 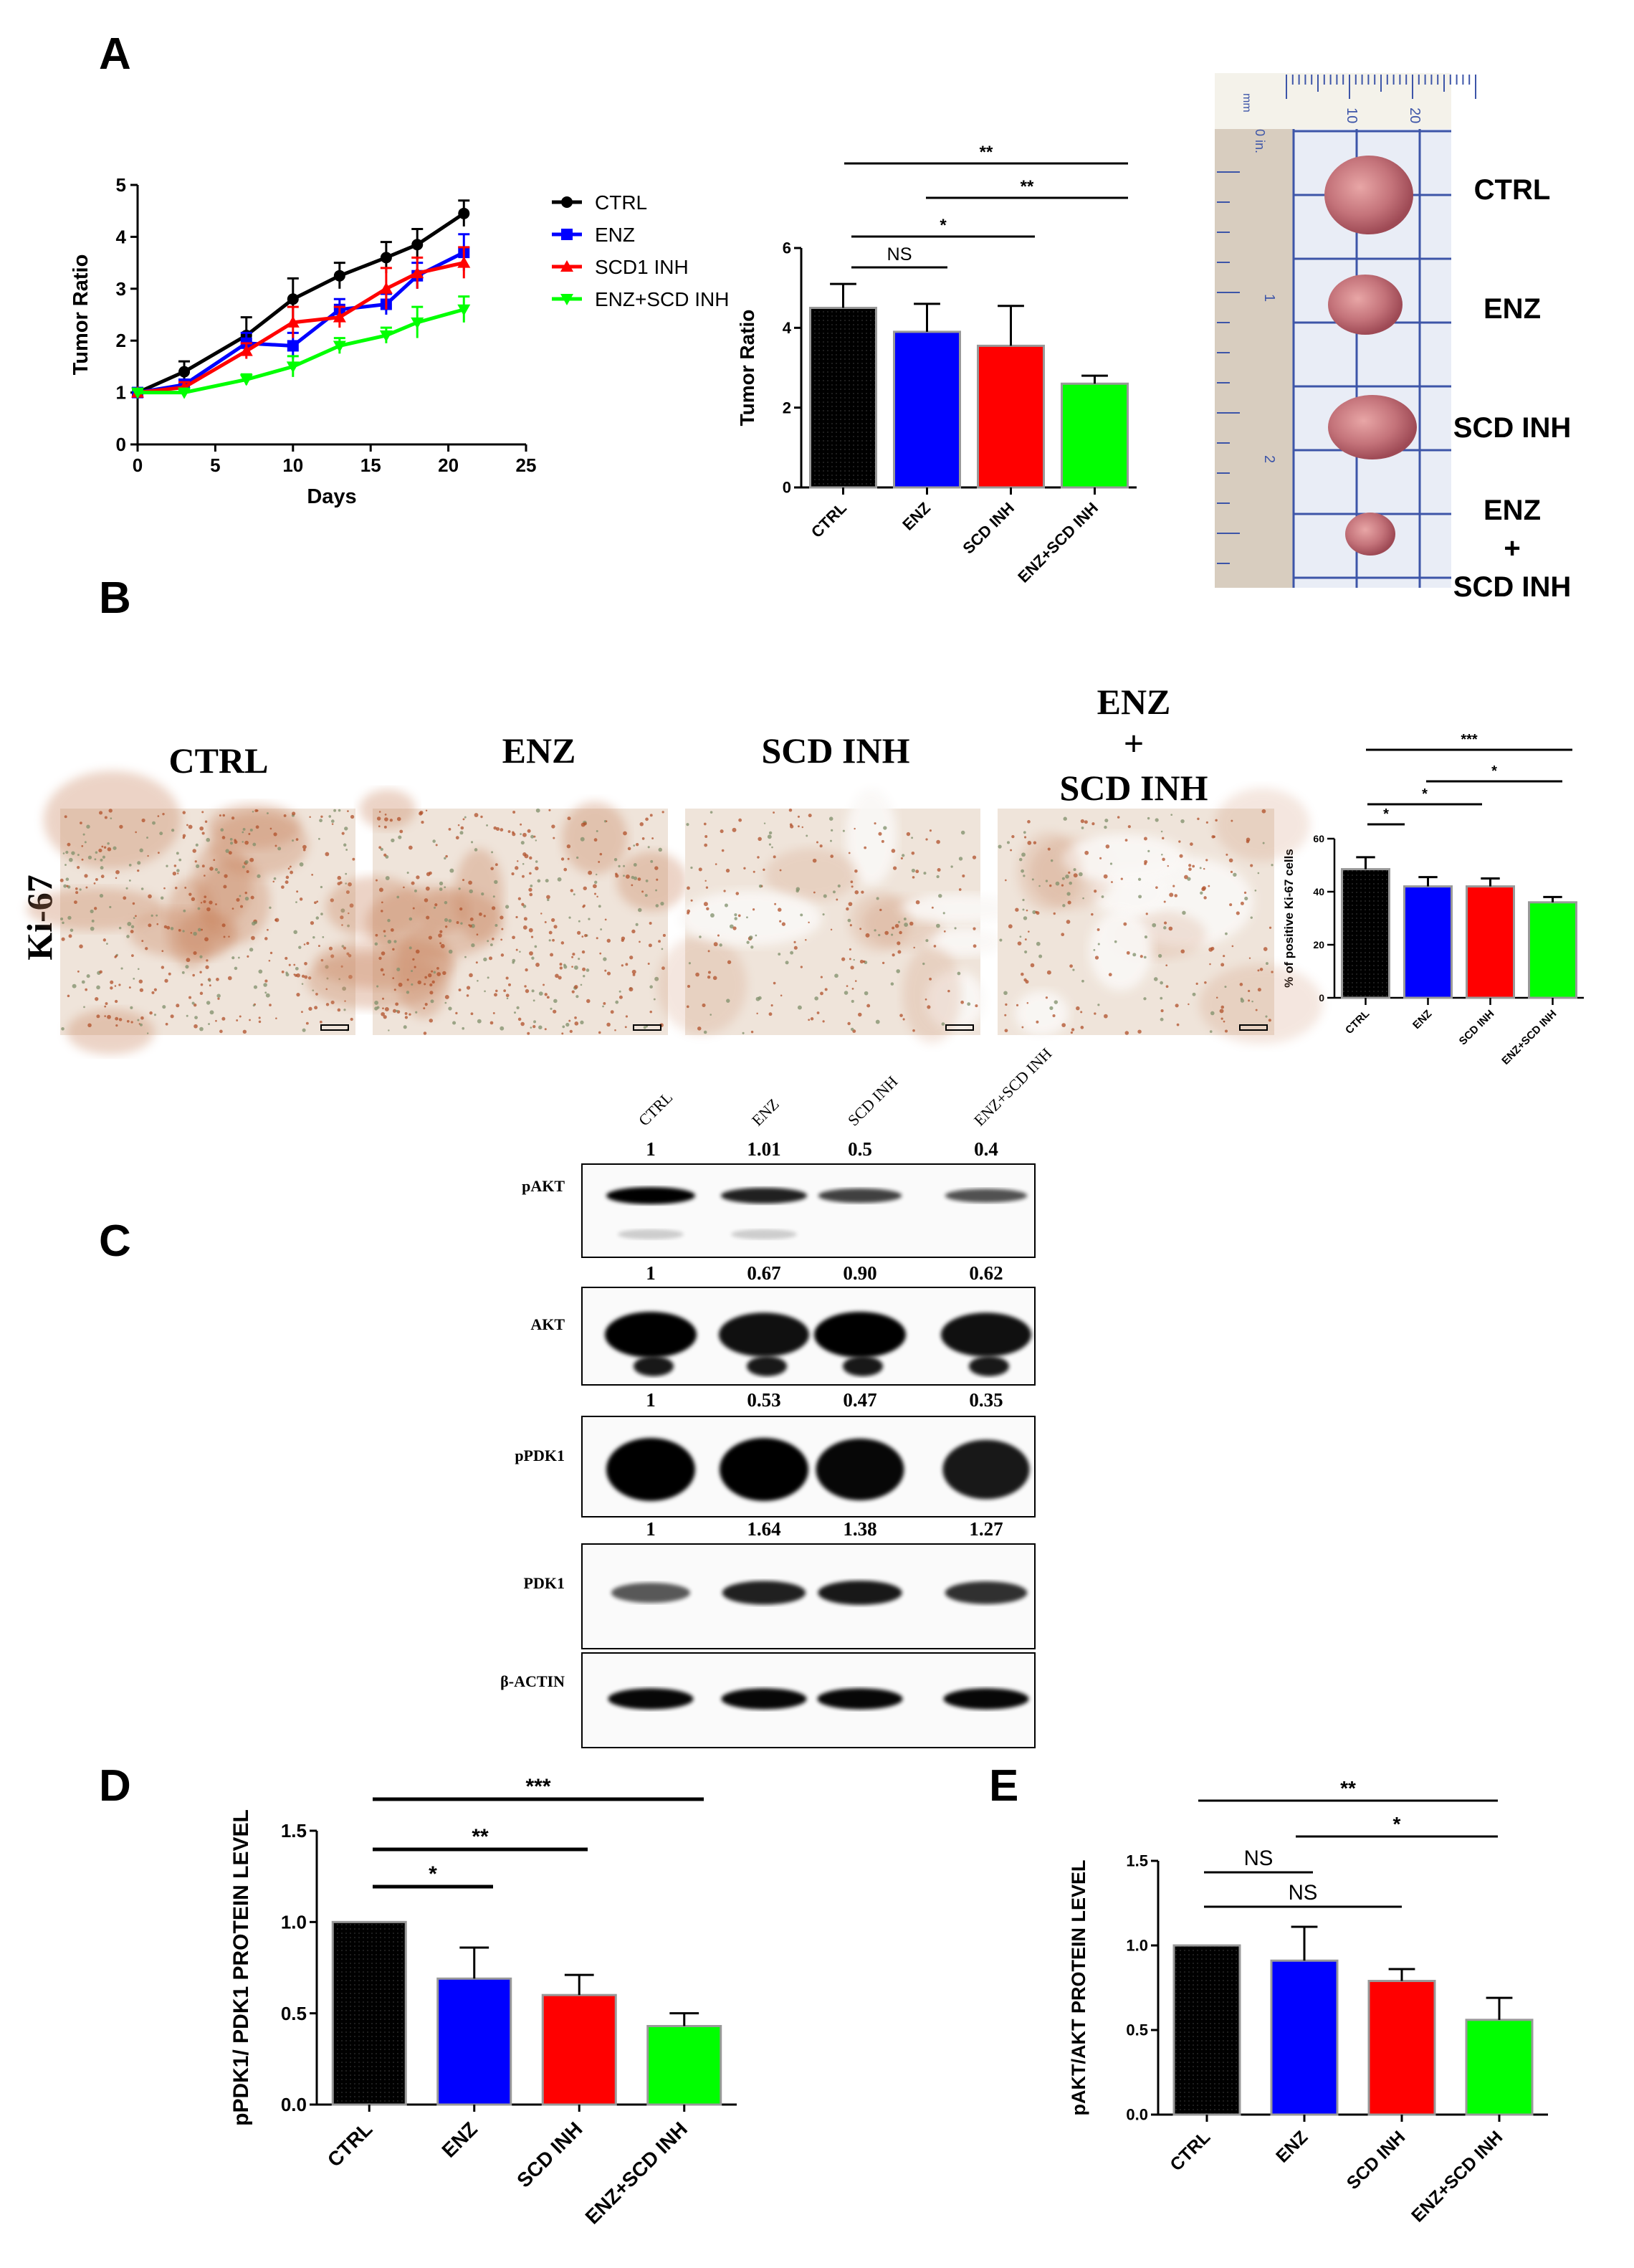 What do you see at coordinates (543, 1186) in the screenshot?
I see `blot-label: pAKT` at bounding box center [543, 1186].